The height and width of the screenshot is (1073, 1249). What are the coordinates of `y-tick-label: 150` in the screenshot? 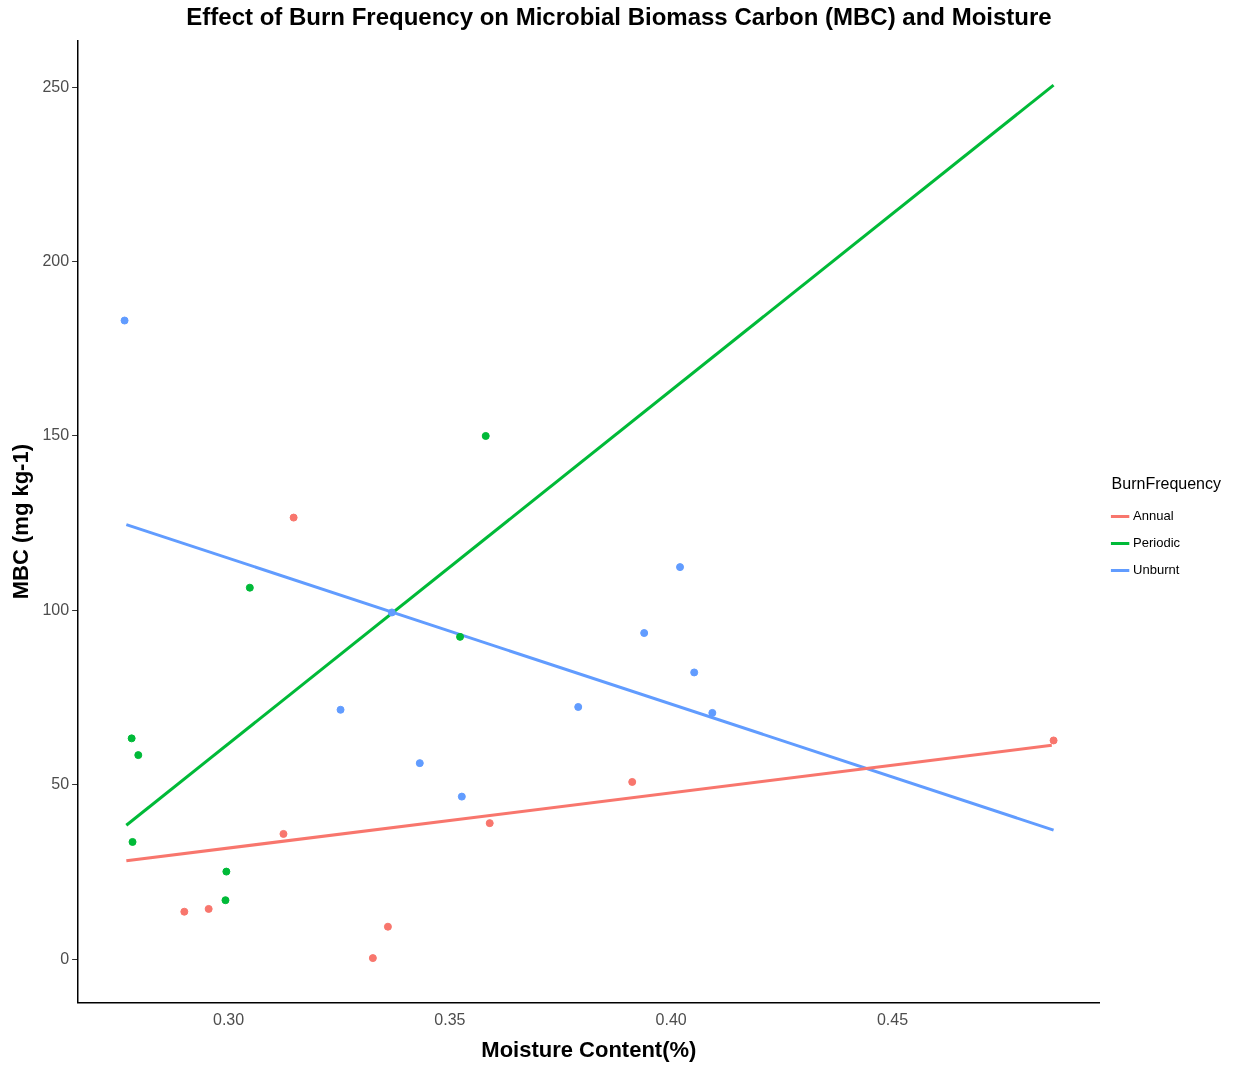 It's located at (56, 435).